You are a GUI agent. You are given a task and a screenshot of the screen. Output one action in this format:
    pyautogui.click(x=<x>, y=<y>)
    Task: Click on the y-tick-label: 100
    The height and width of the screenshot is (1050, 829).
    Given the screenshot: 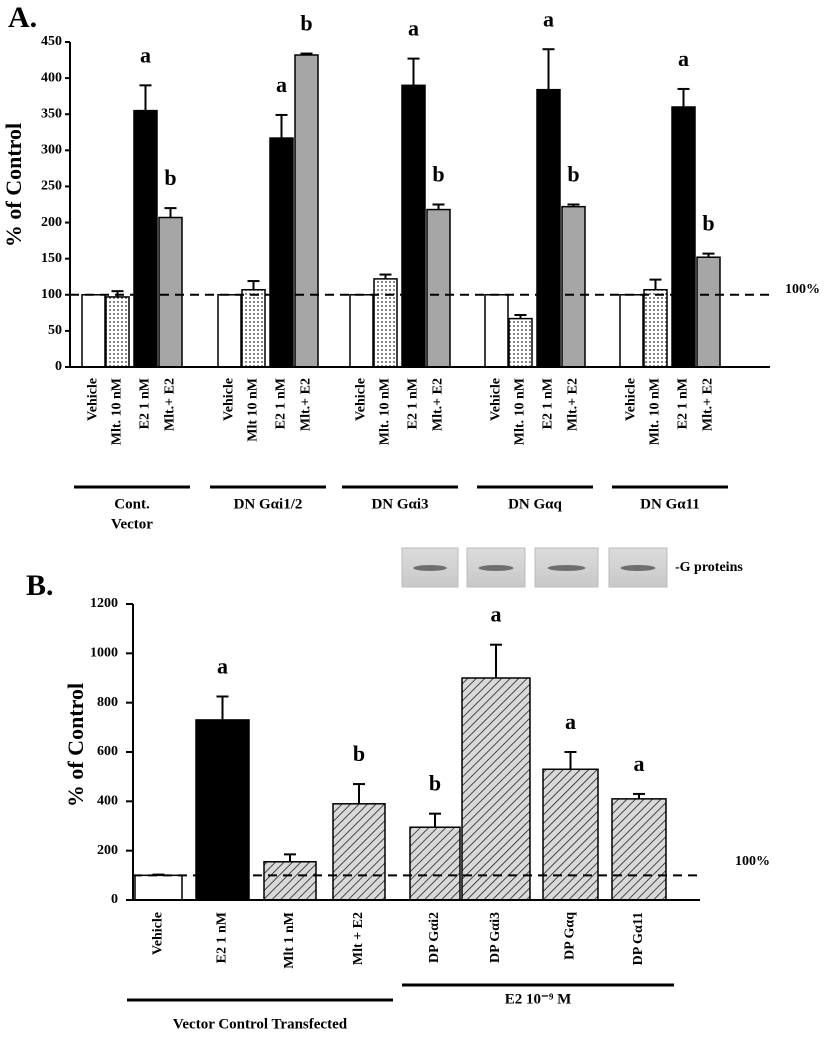 What is the action you would take?
    pyautogui.click(x=51, y=294)
    